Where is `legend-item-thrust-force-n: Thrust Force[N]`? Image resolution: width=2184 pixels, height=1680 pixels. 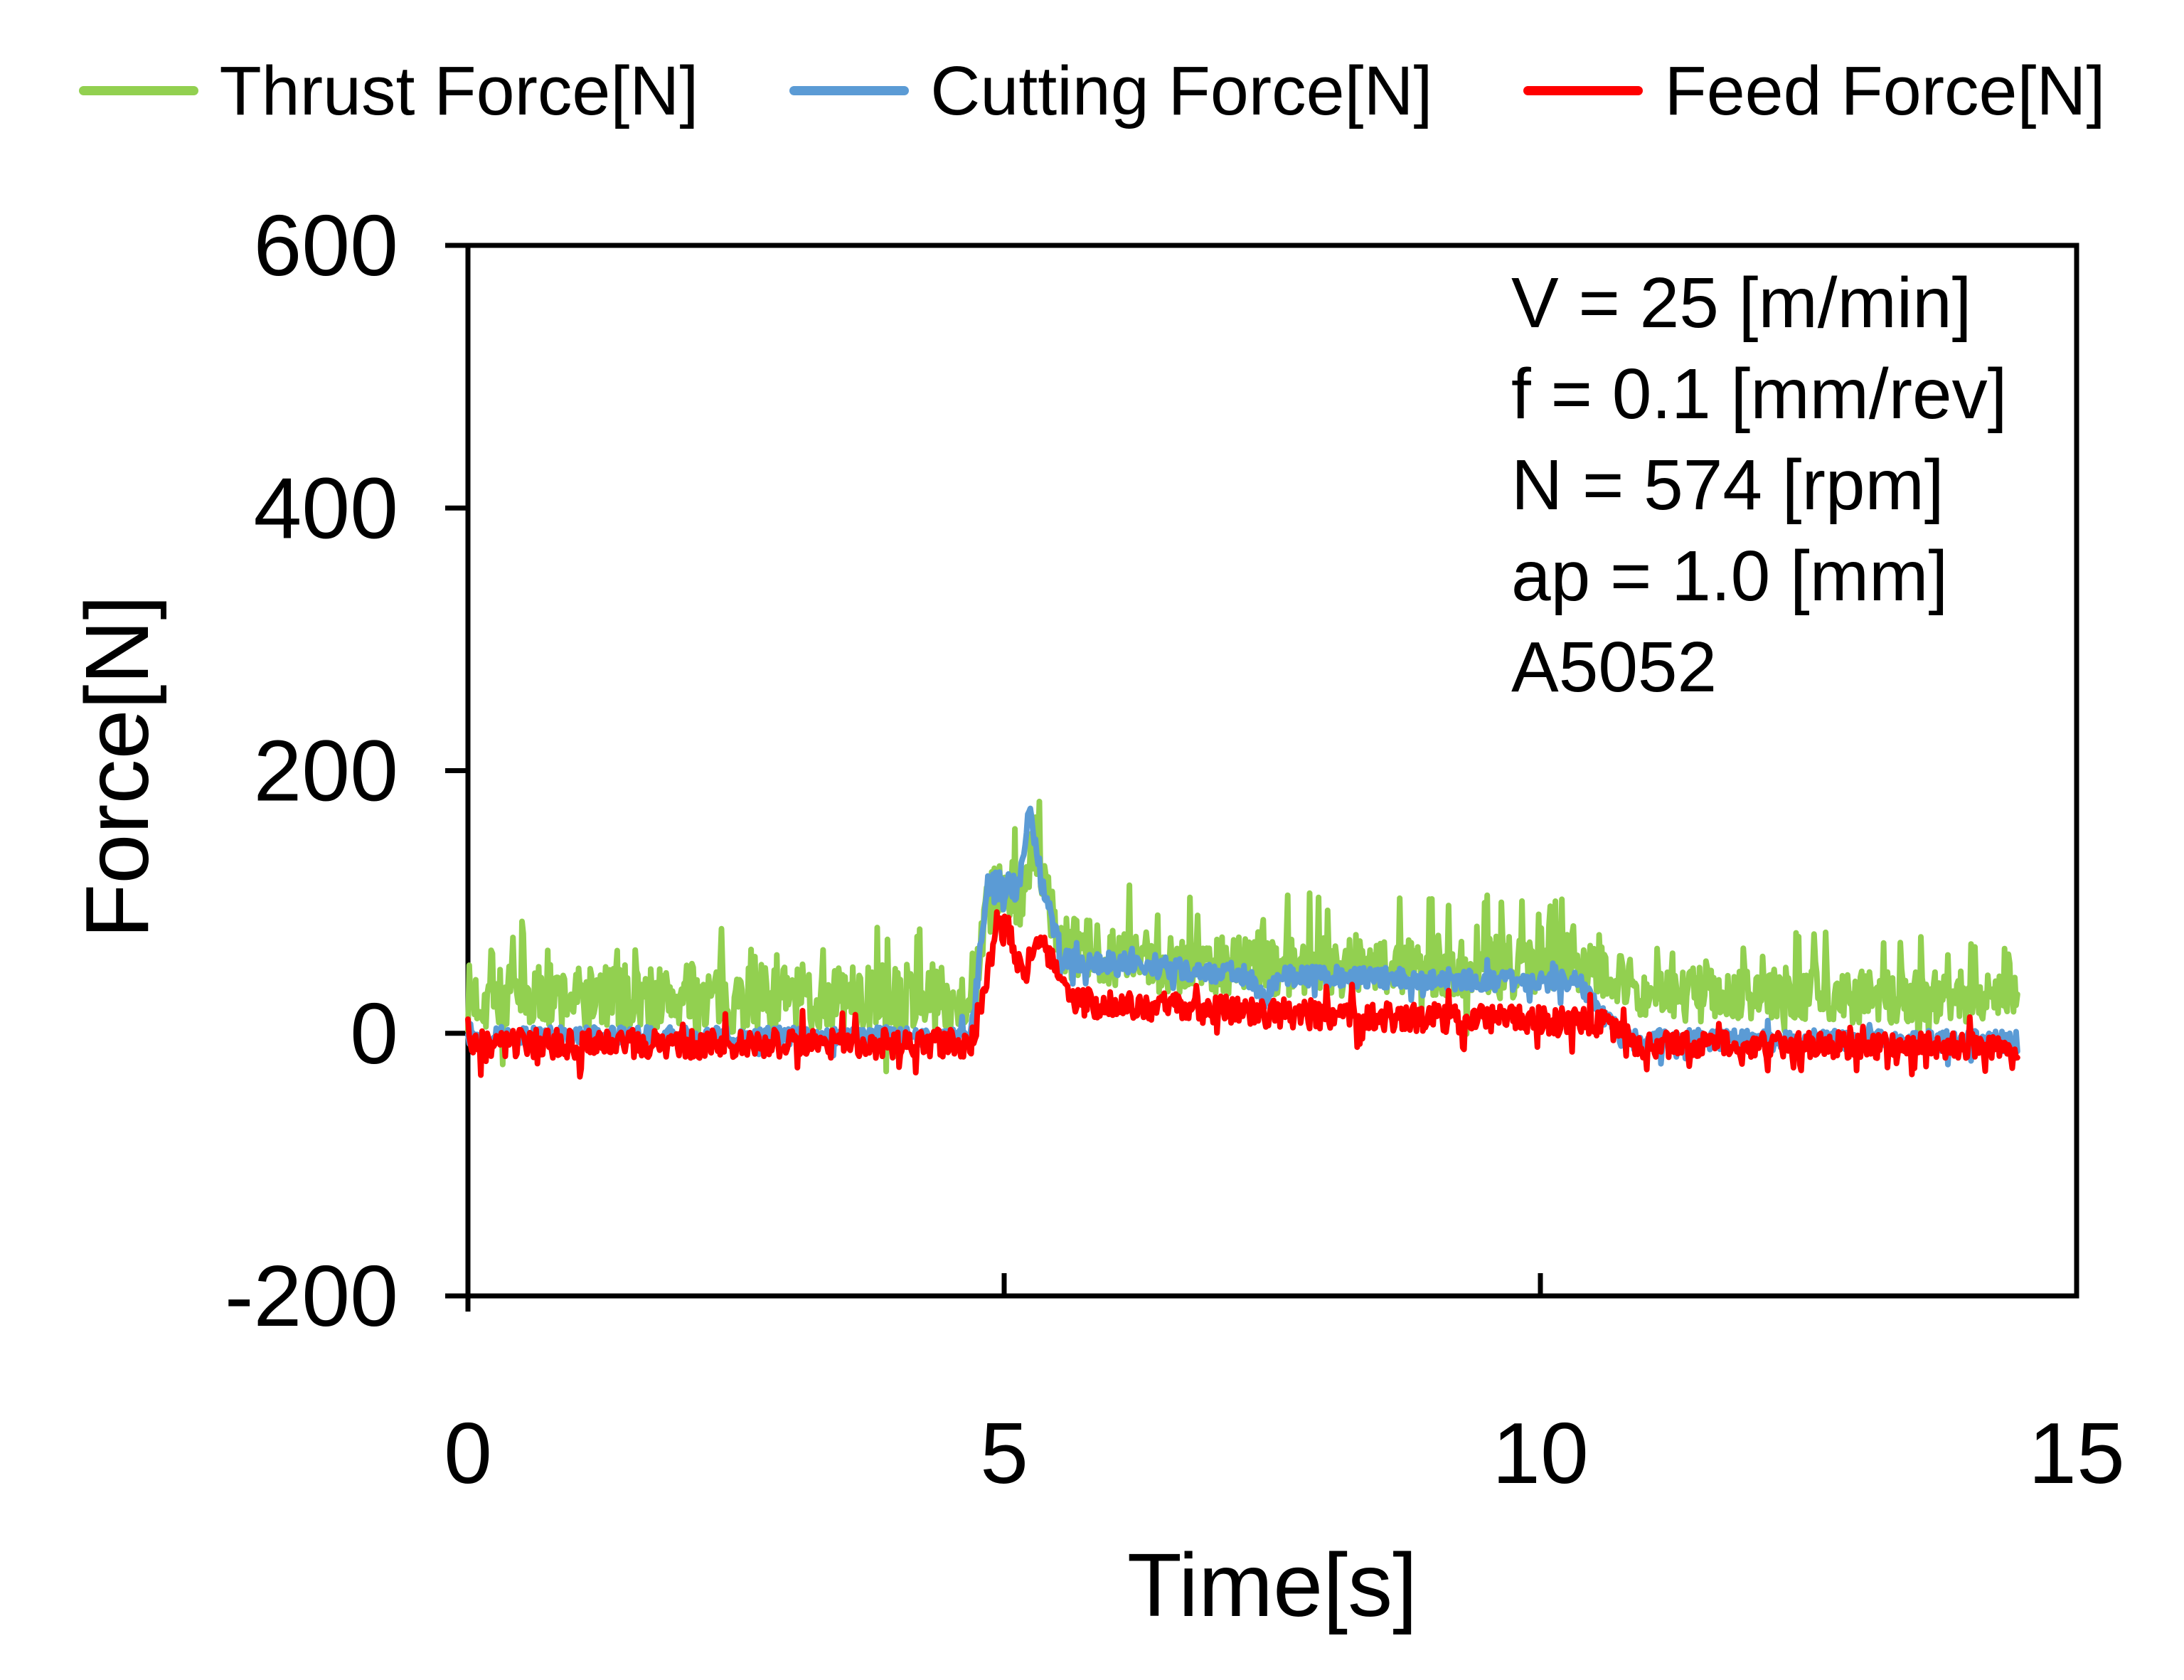 legend-item-thrust-force-n: Thrust Force[N] is located at coordinates (388, 90).